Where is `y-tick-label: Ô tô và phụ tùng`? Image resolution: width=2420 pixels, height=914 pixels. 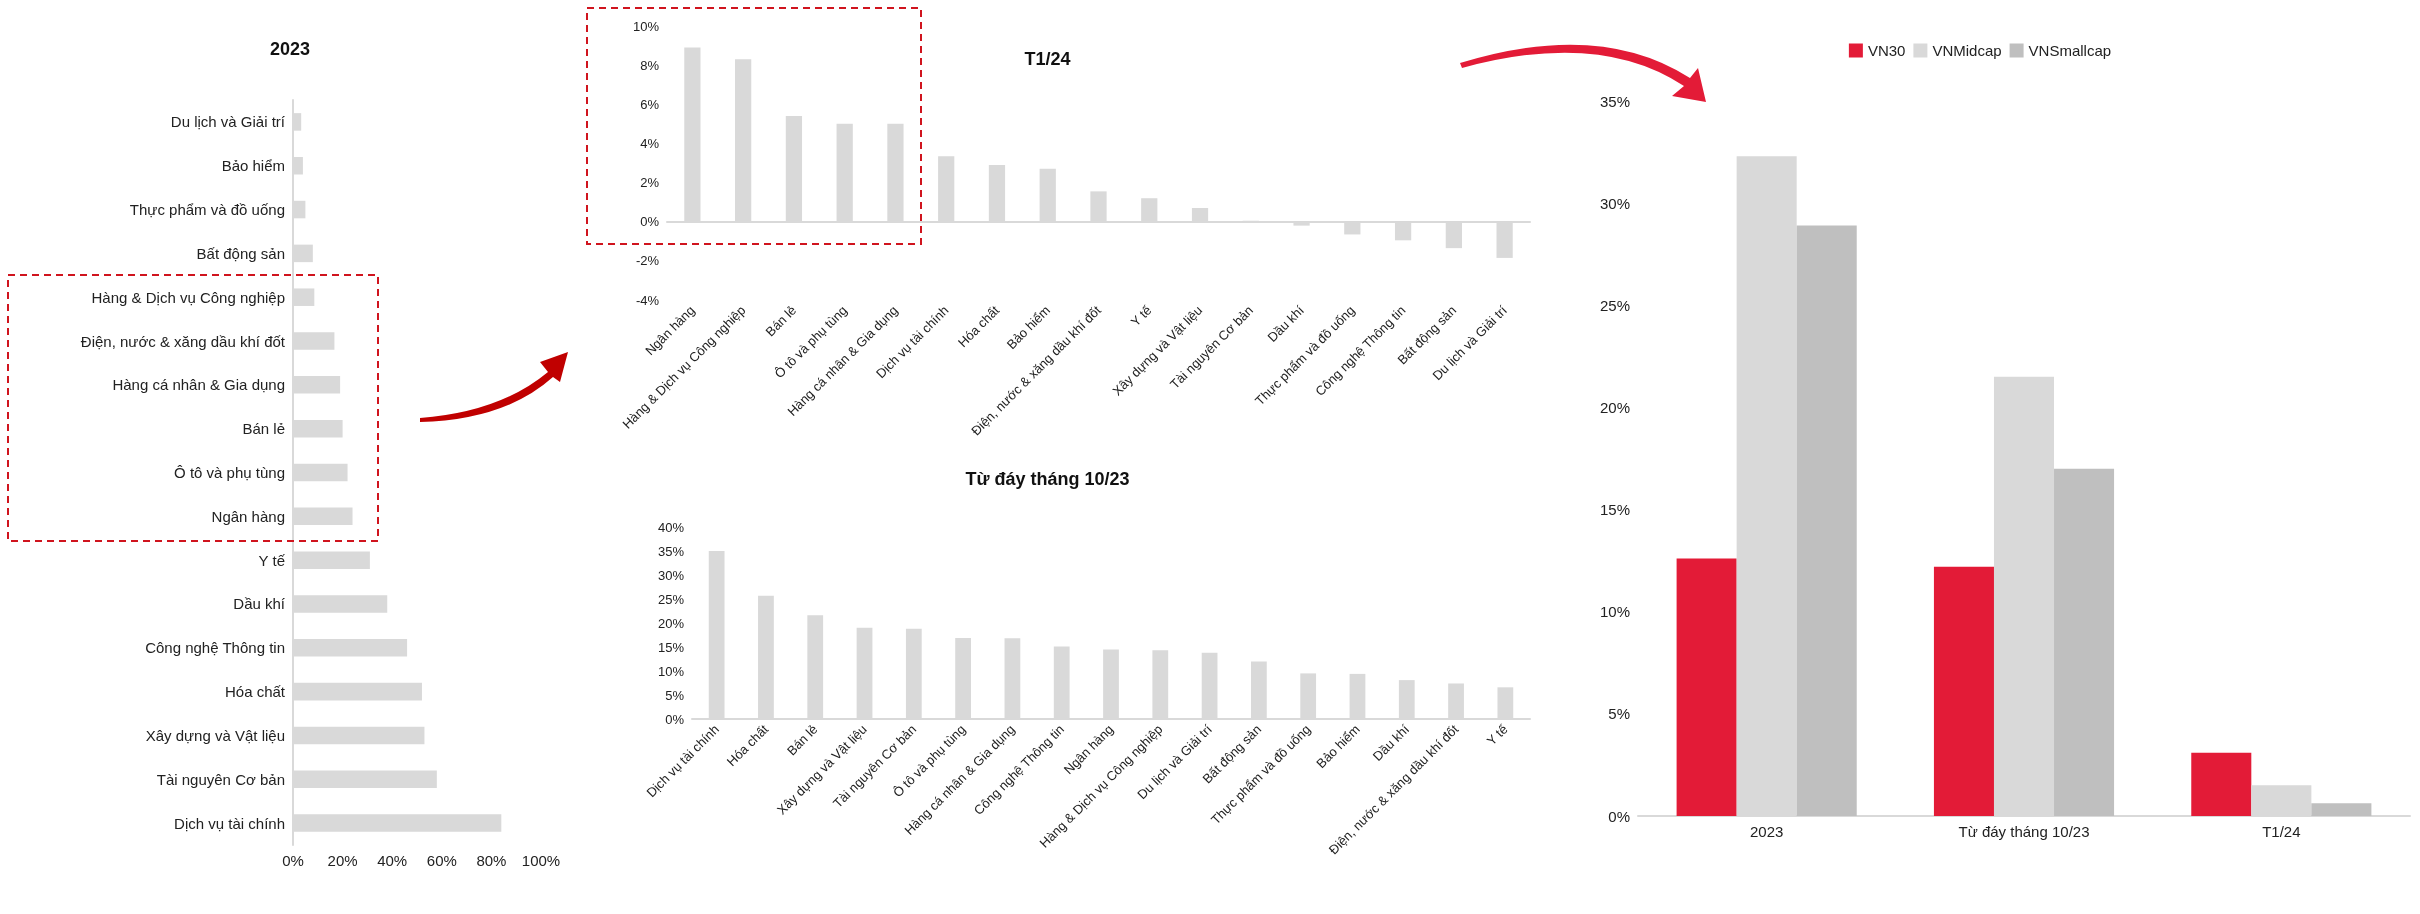
y-tick-label: Ô tô và phụ tùng is located at coordinates (229, 472).